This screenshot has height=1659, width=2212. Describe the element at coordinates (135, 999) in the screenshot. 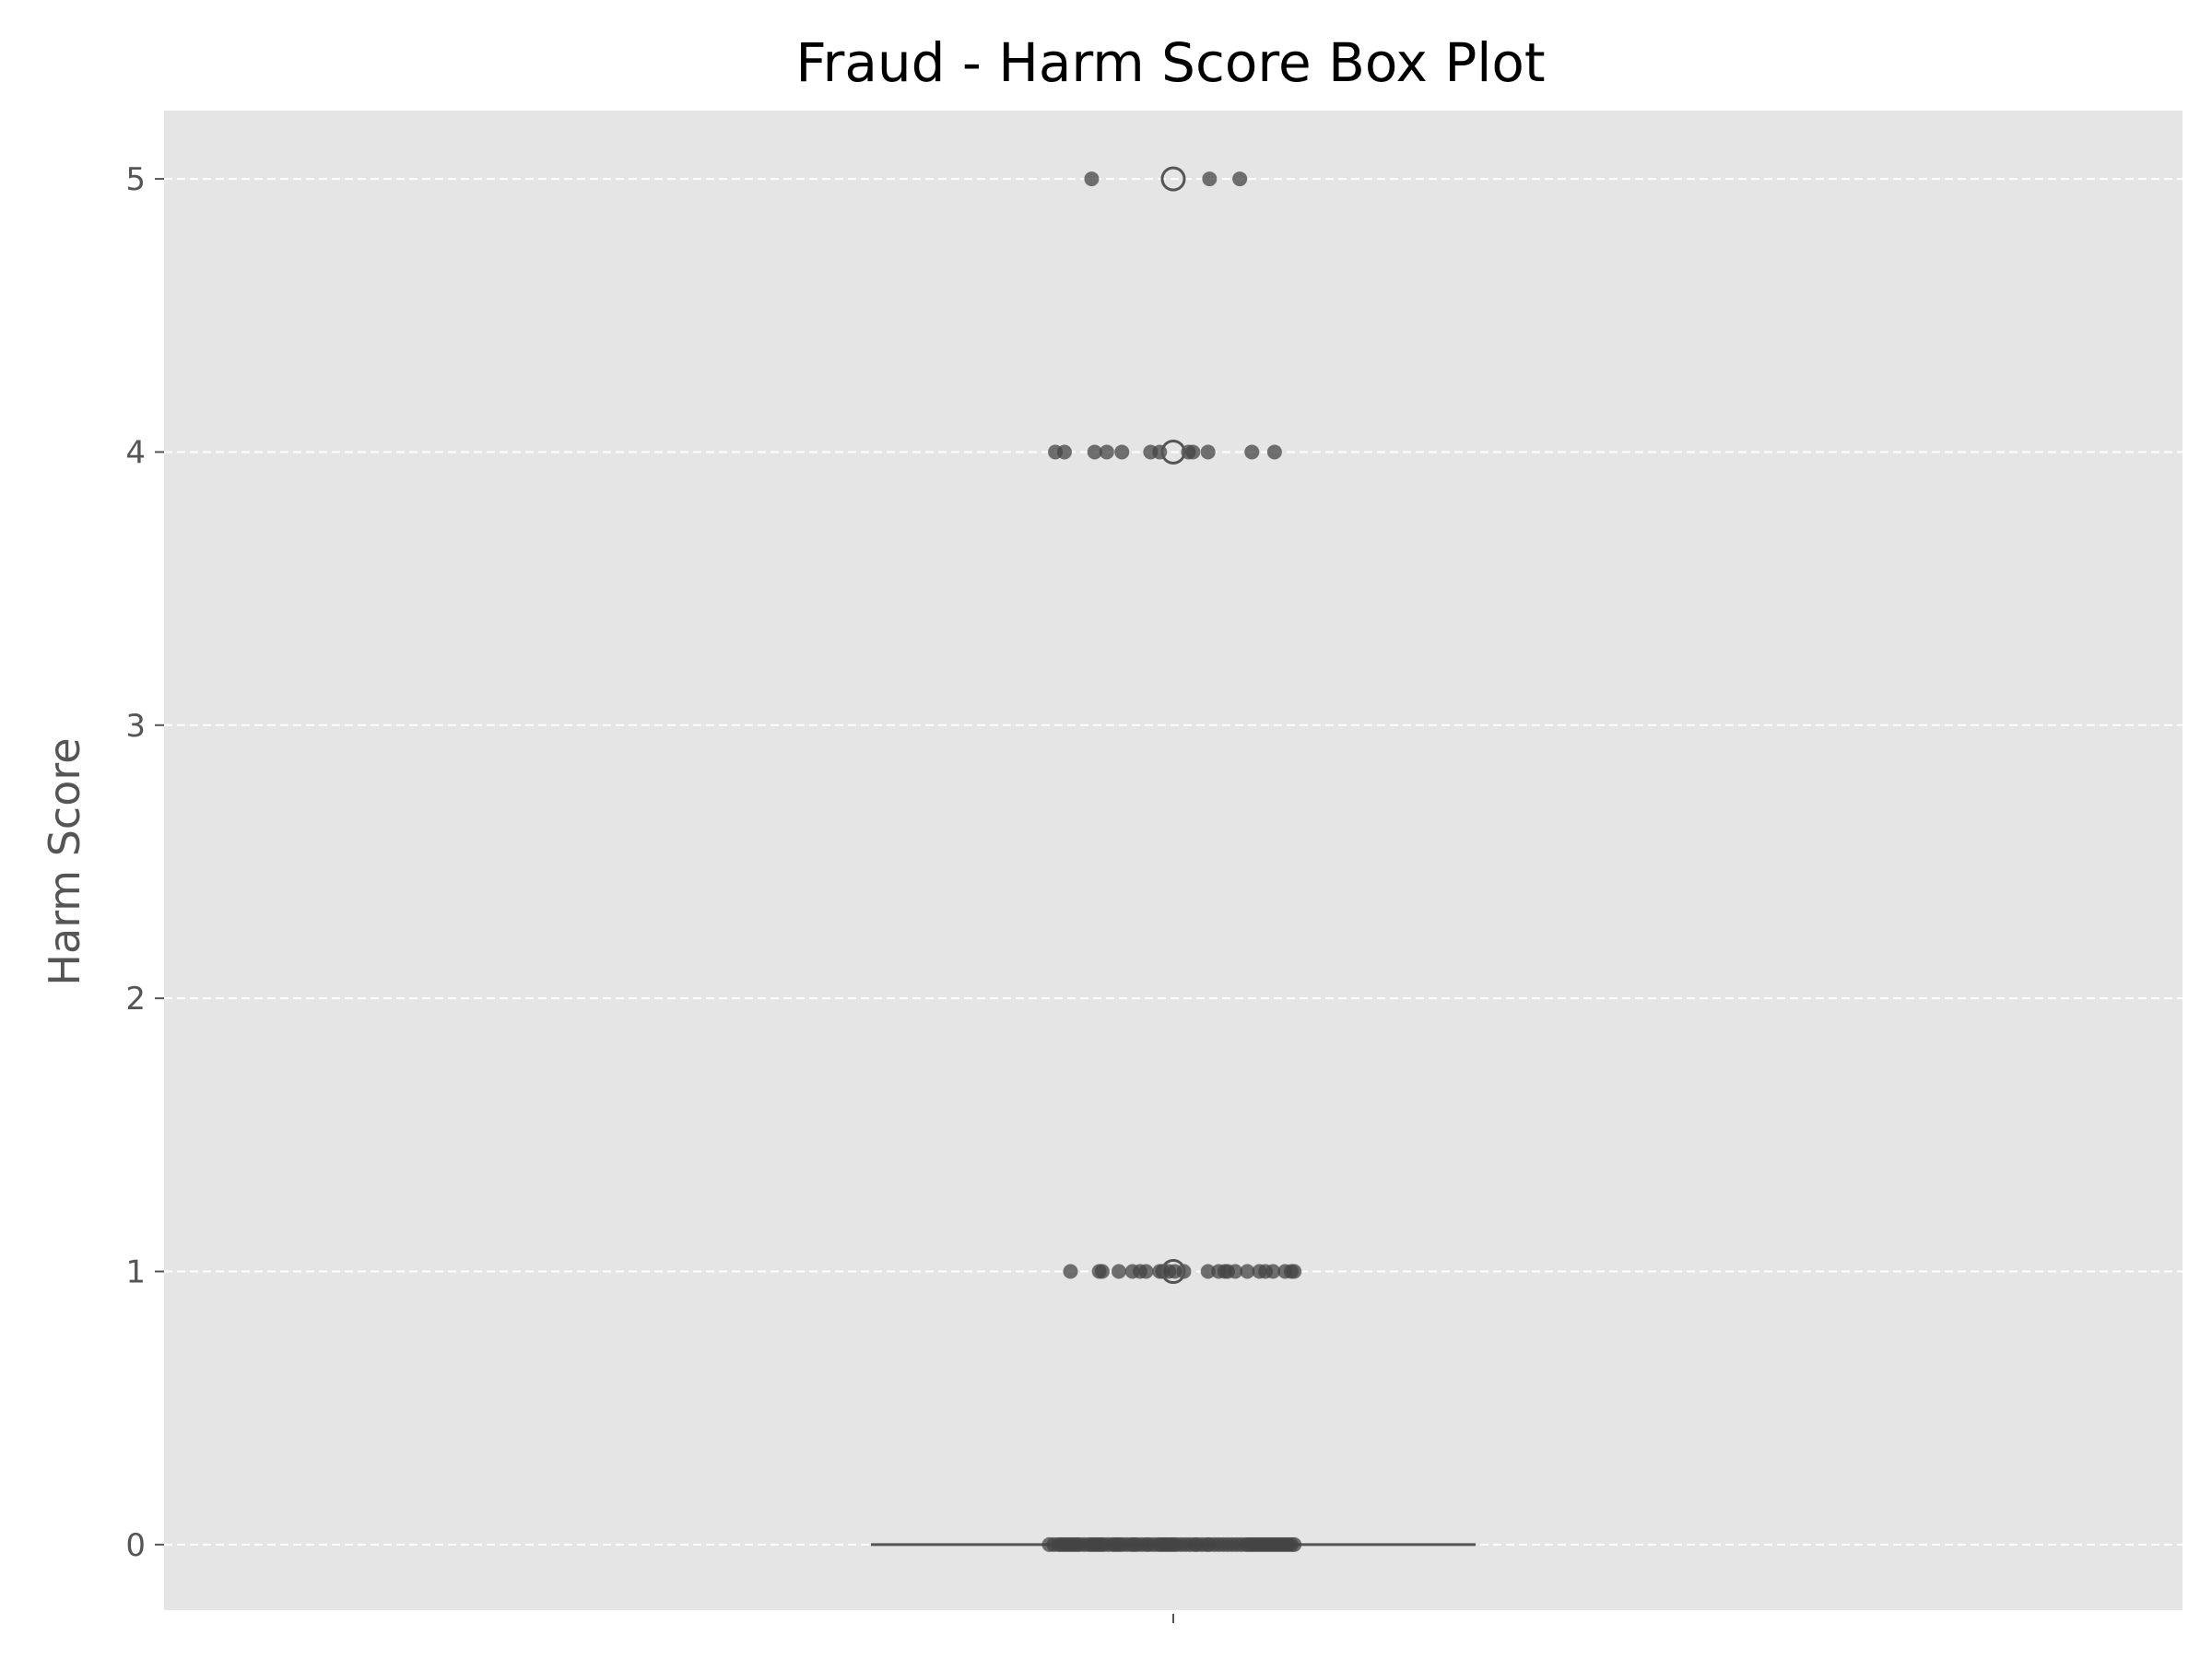

I see `y-tick-label: 2` at that location.